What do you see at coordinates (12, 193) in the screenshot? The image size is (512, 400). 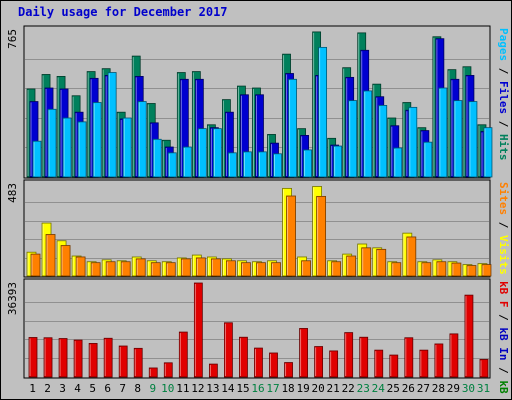 I see `middle-ymax-label: 483` at bounding box center [12, 193].